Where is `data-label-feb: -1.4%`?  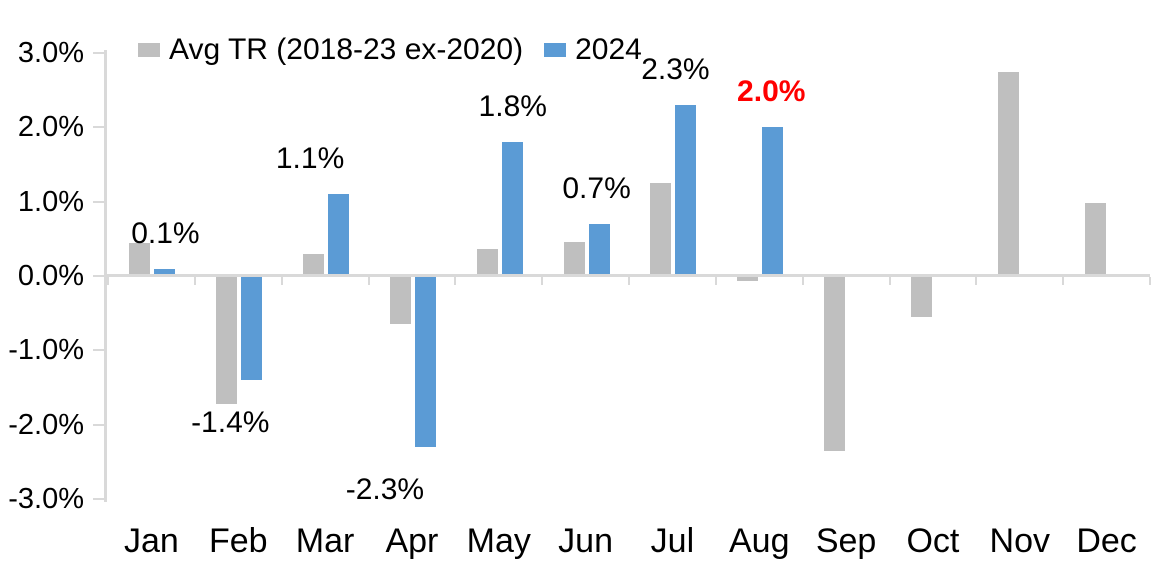
data-label-feb: -1.4% is located at coordinates (230, 423).